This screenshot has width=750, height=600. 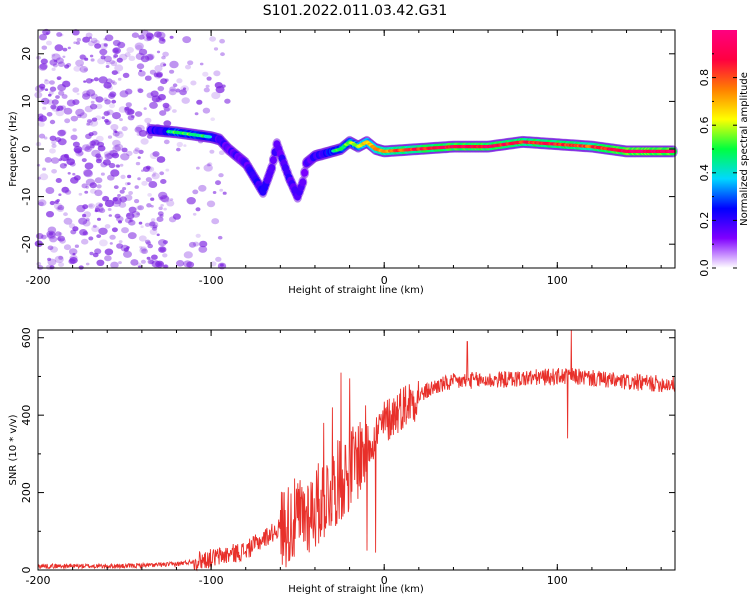 I want to click on snr-y-tick-label: 400, so click(x=26, y=415).